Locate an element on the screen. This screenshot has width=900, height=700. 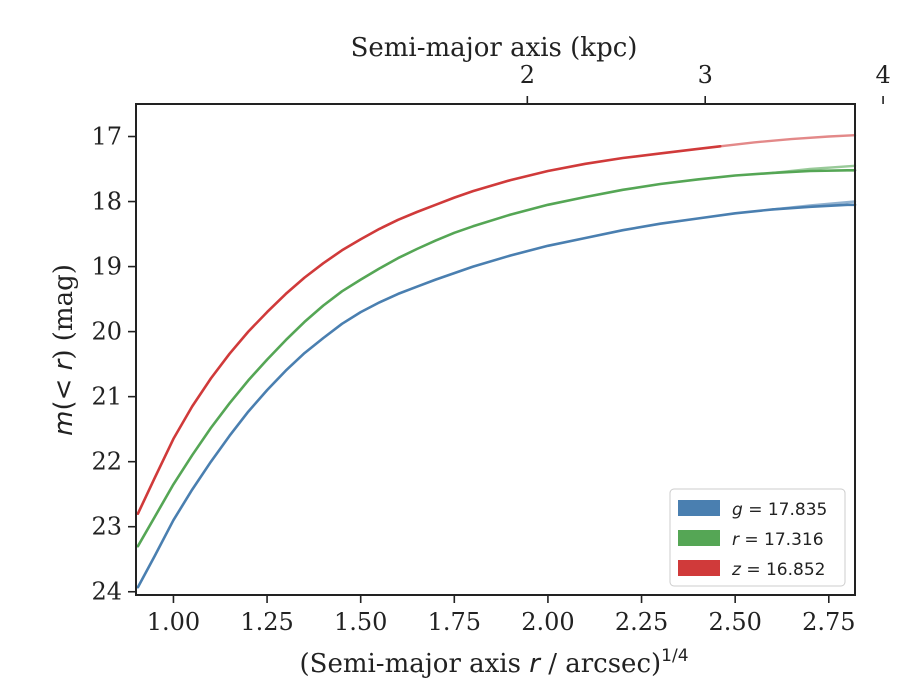
top-x-tick-label: 3 is located at coordinates (705, 75).